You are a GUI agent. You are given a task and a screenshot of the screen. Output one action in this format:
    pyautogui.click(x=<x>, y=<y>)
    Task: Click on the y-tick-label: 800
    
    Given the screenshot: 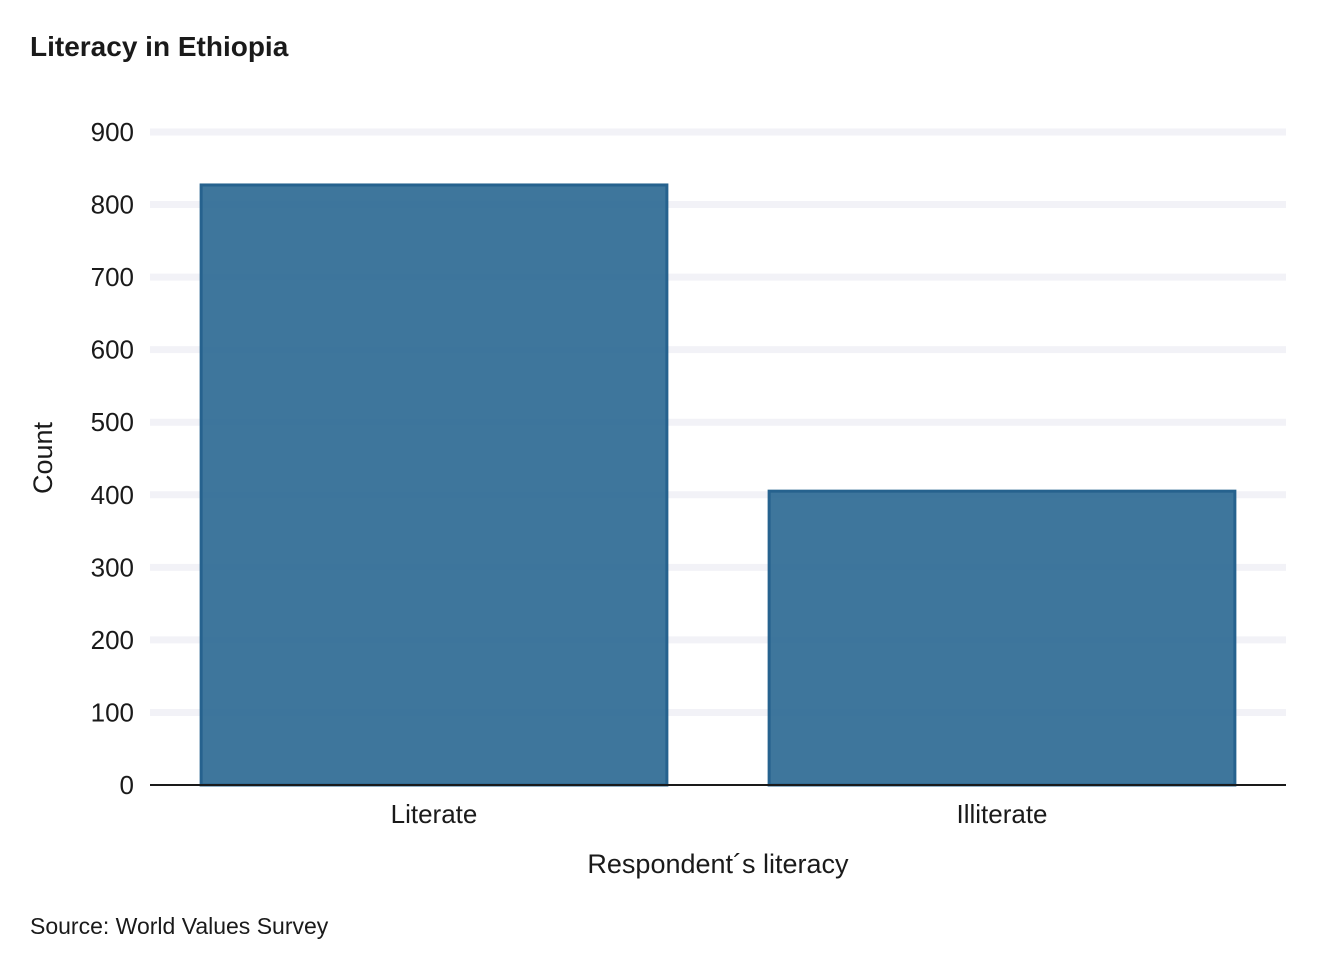 What is the action you would take?
    pyautogui.click(x=112, y=205)
    